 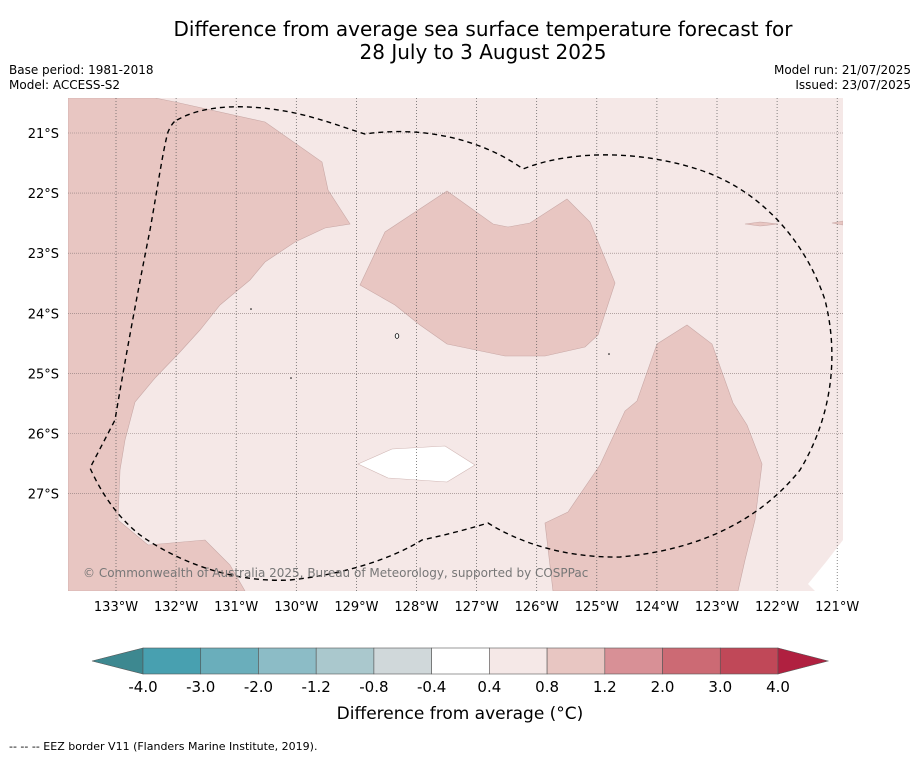 What do you see at coordinates (777, 607) in the screenshot?
I see `longitude-label: 122°W` at bounding box center [777, 607].